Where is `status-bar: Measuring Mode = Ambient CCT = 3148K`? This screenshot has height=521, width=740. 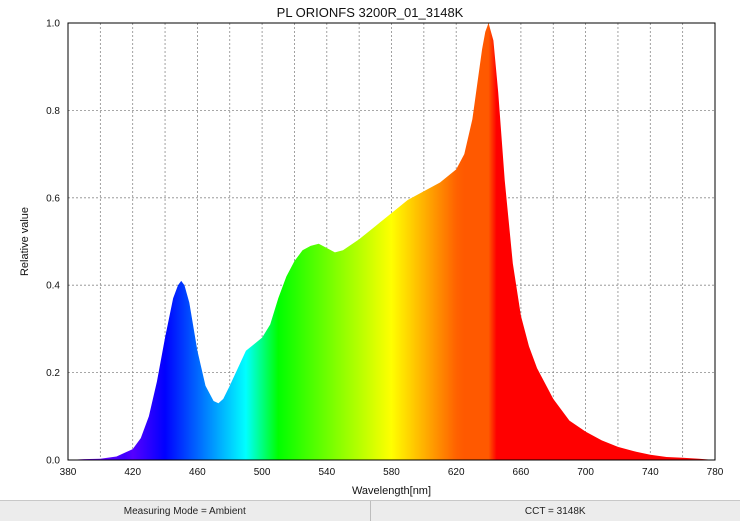
status-bar: Measuring Mode = Ambient CCT = 3148K is located at coordinates (370, 510).